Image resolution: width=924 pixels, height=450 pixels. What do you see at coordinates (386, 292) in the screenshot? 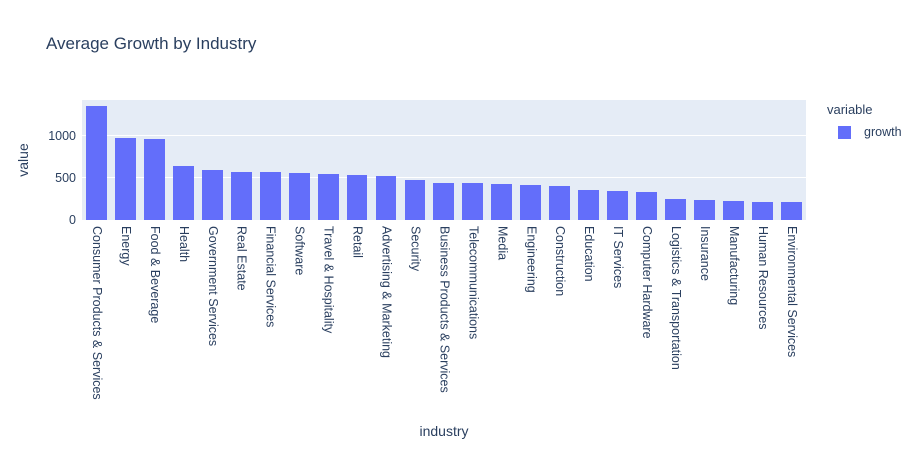
I see `x-tick-label: Advertising & Marketing` at bounding box center [386, 292].